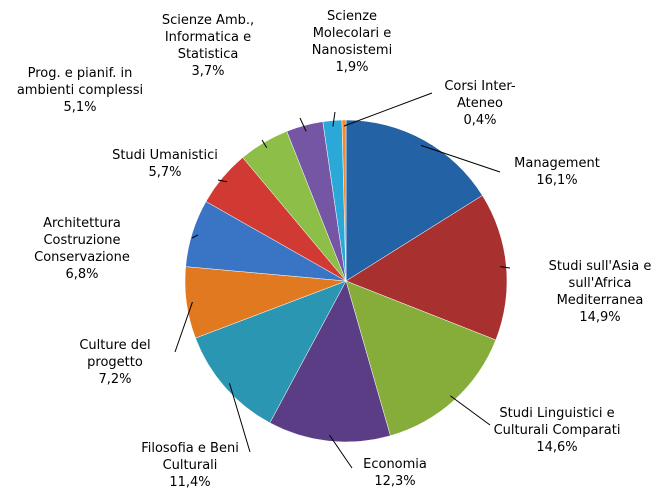 The image size is (670, 499). What do you see at coordinates (208, 71) in the screenshot?
I see `value-label: 3,7%` at bounding box center [208, 71].